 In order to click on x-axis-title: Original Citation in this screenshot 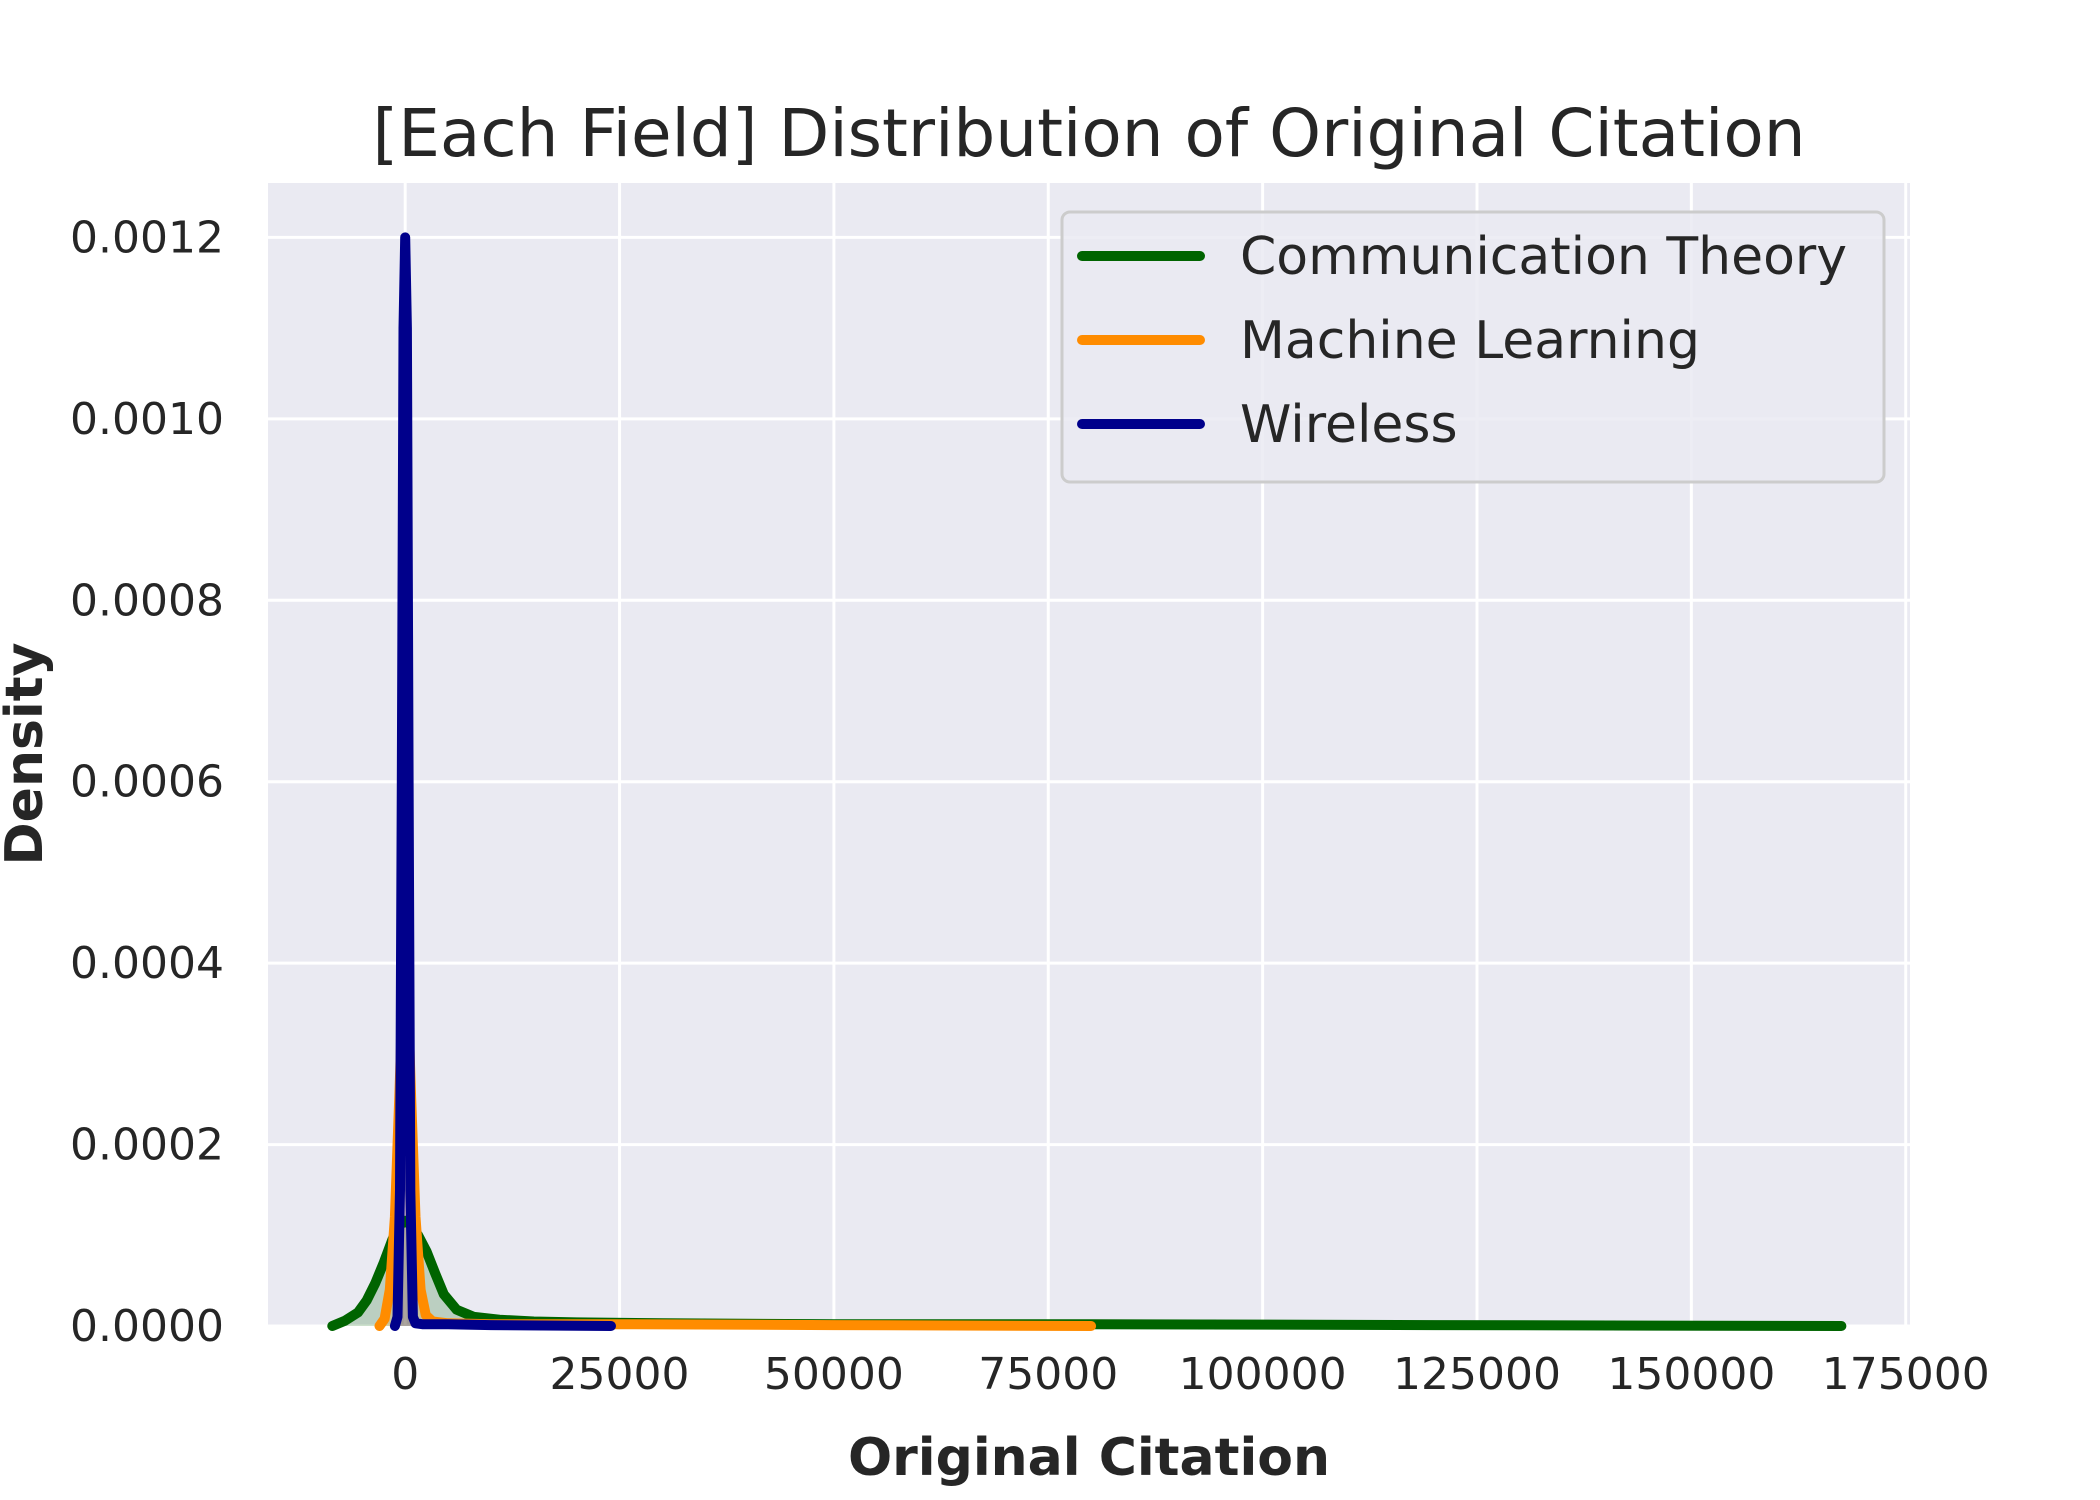, I will do `click(1089, 1458)`.